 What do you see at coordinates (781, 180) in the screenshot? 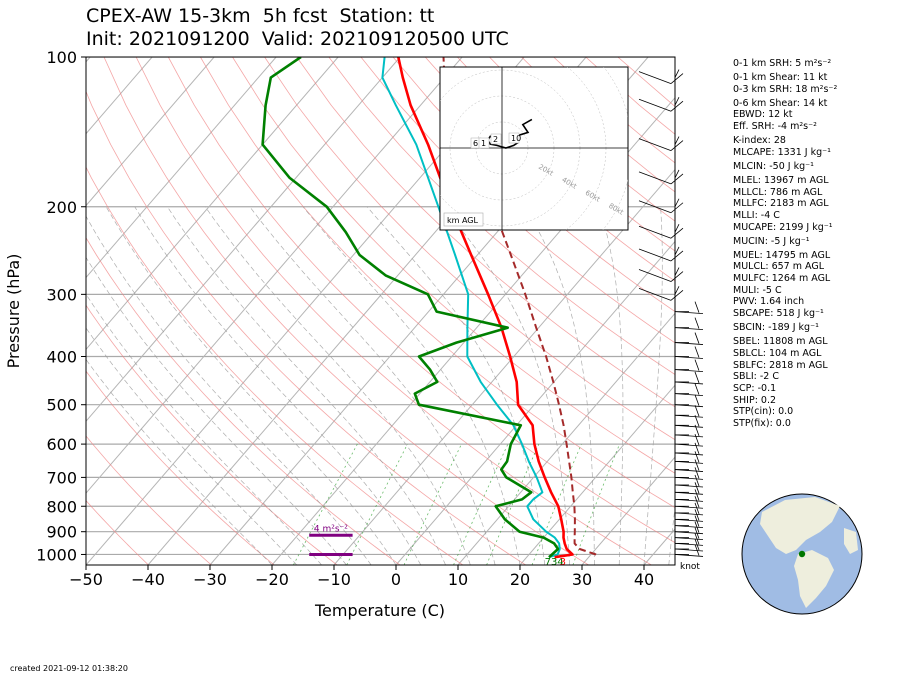
I see `index-line: MLEL: 13967 m AGL` at bounding box center [781, 180].